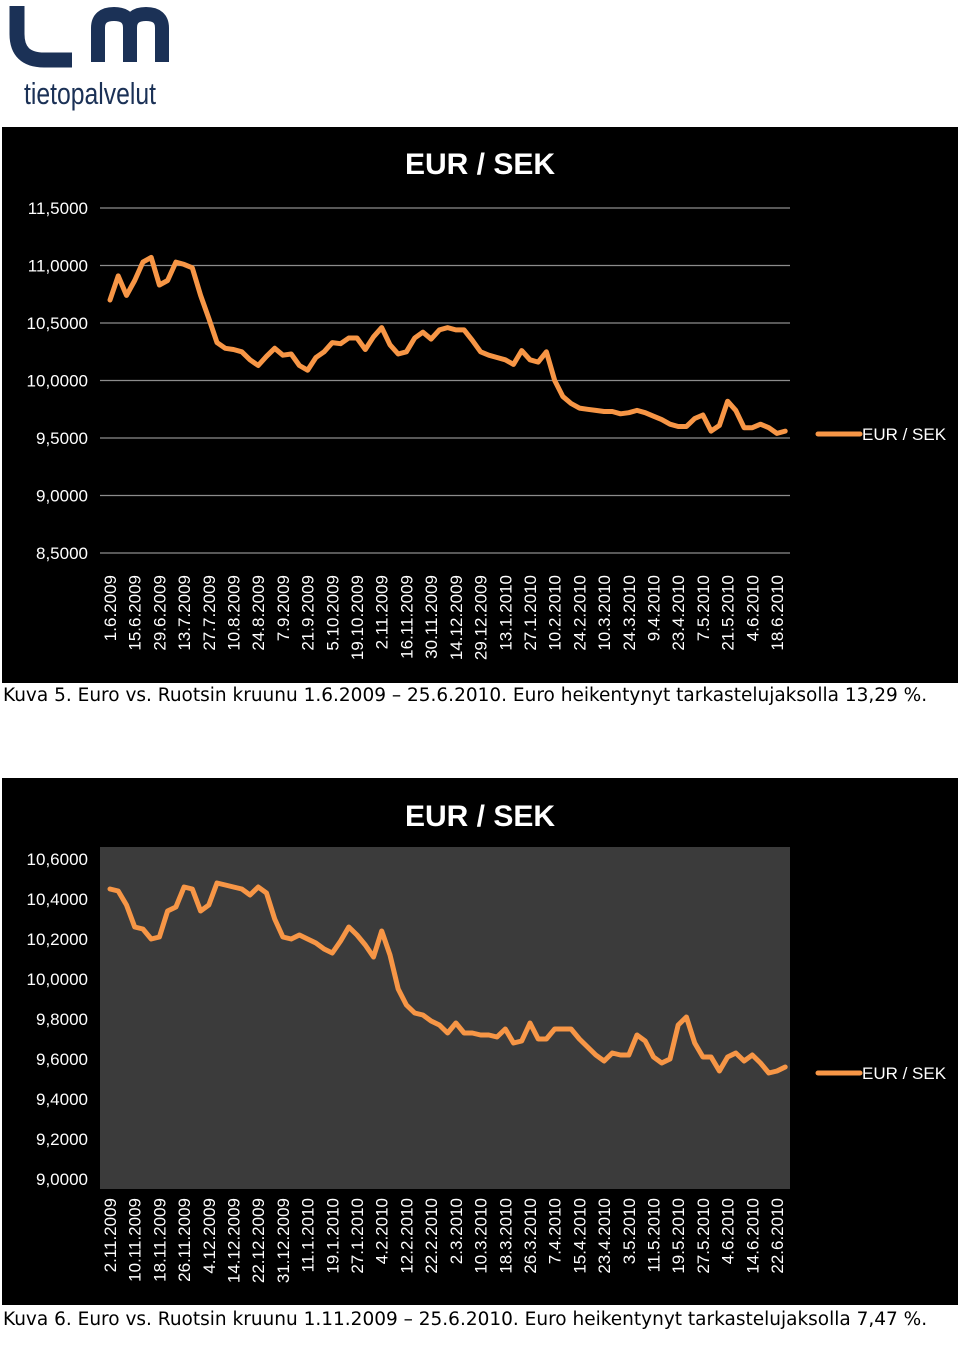  I want to click on x-tick-label: 24.2.2010, so click(579, 613).